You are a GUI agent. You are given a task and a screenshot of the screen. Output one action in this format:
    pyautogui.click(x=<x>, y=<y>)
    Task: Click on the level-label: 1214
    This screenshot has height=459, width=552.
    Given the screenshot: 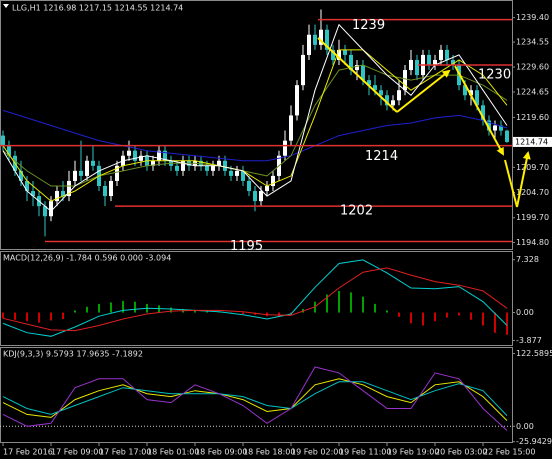 What is the action you would take?
    pyautogui.click(x=381, y=156)
    